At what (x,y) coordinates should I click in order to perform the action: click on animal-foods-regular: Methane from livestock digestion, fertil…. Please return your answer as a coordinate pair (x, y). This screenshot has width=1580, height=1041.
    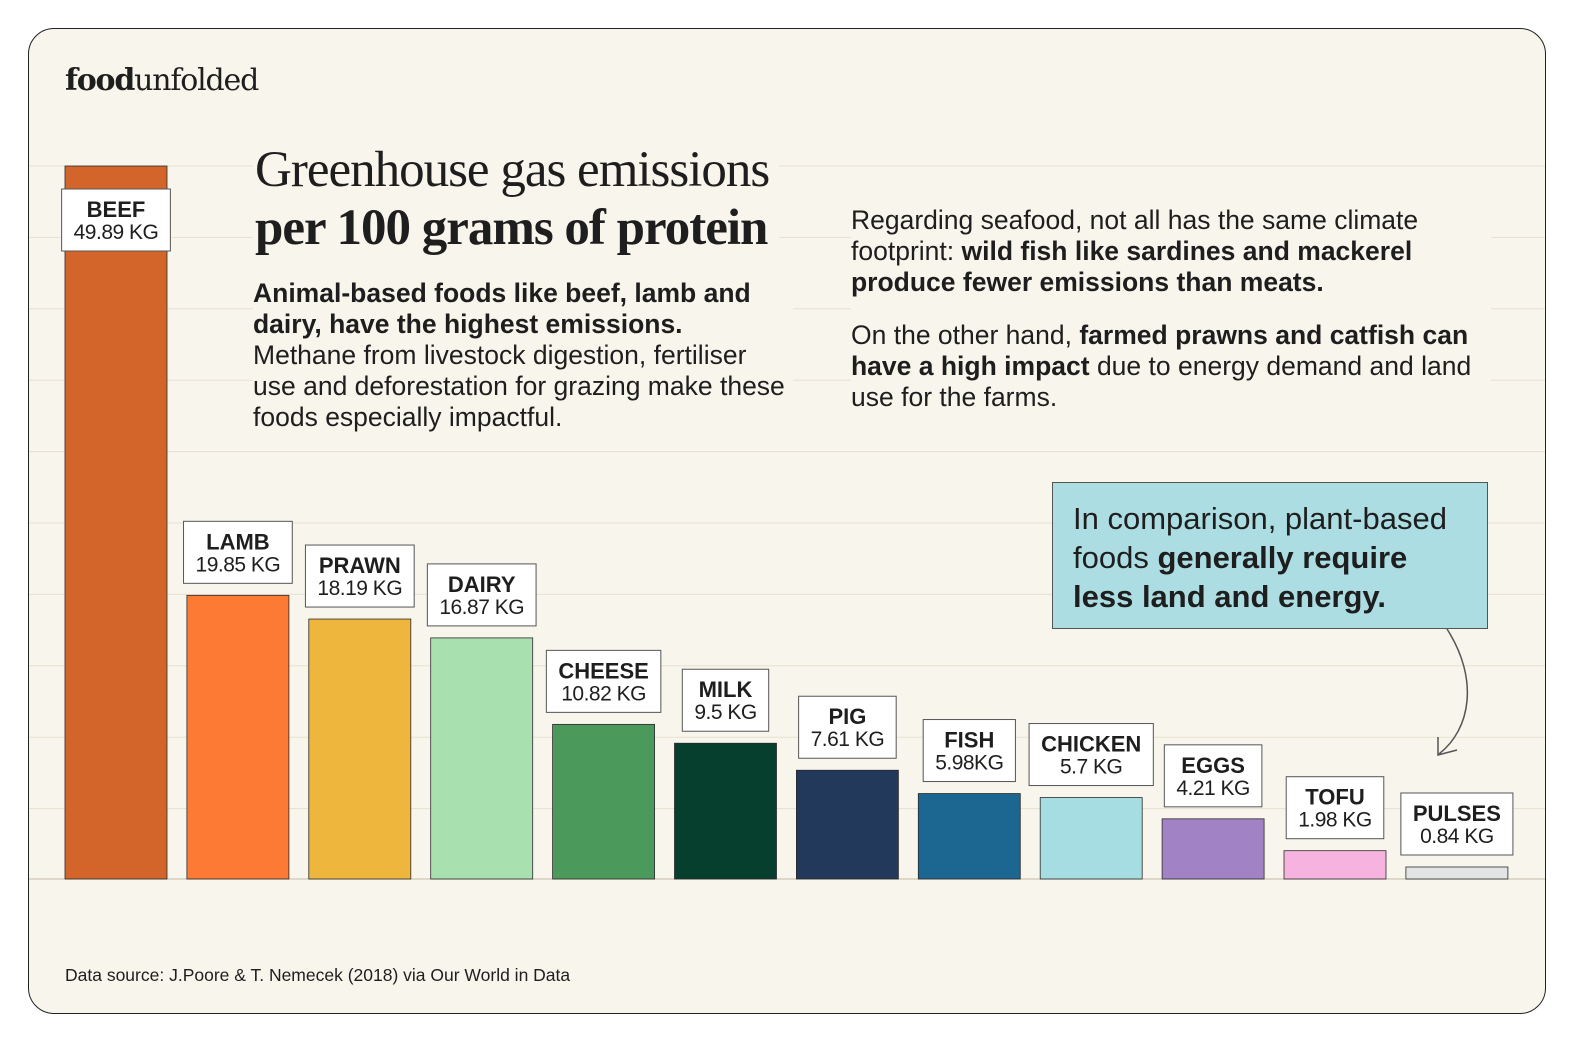
    Looking at the image, I should click on (519, 386).